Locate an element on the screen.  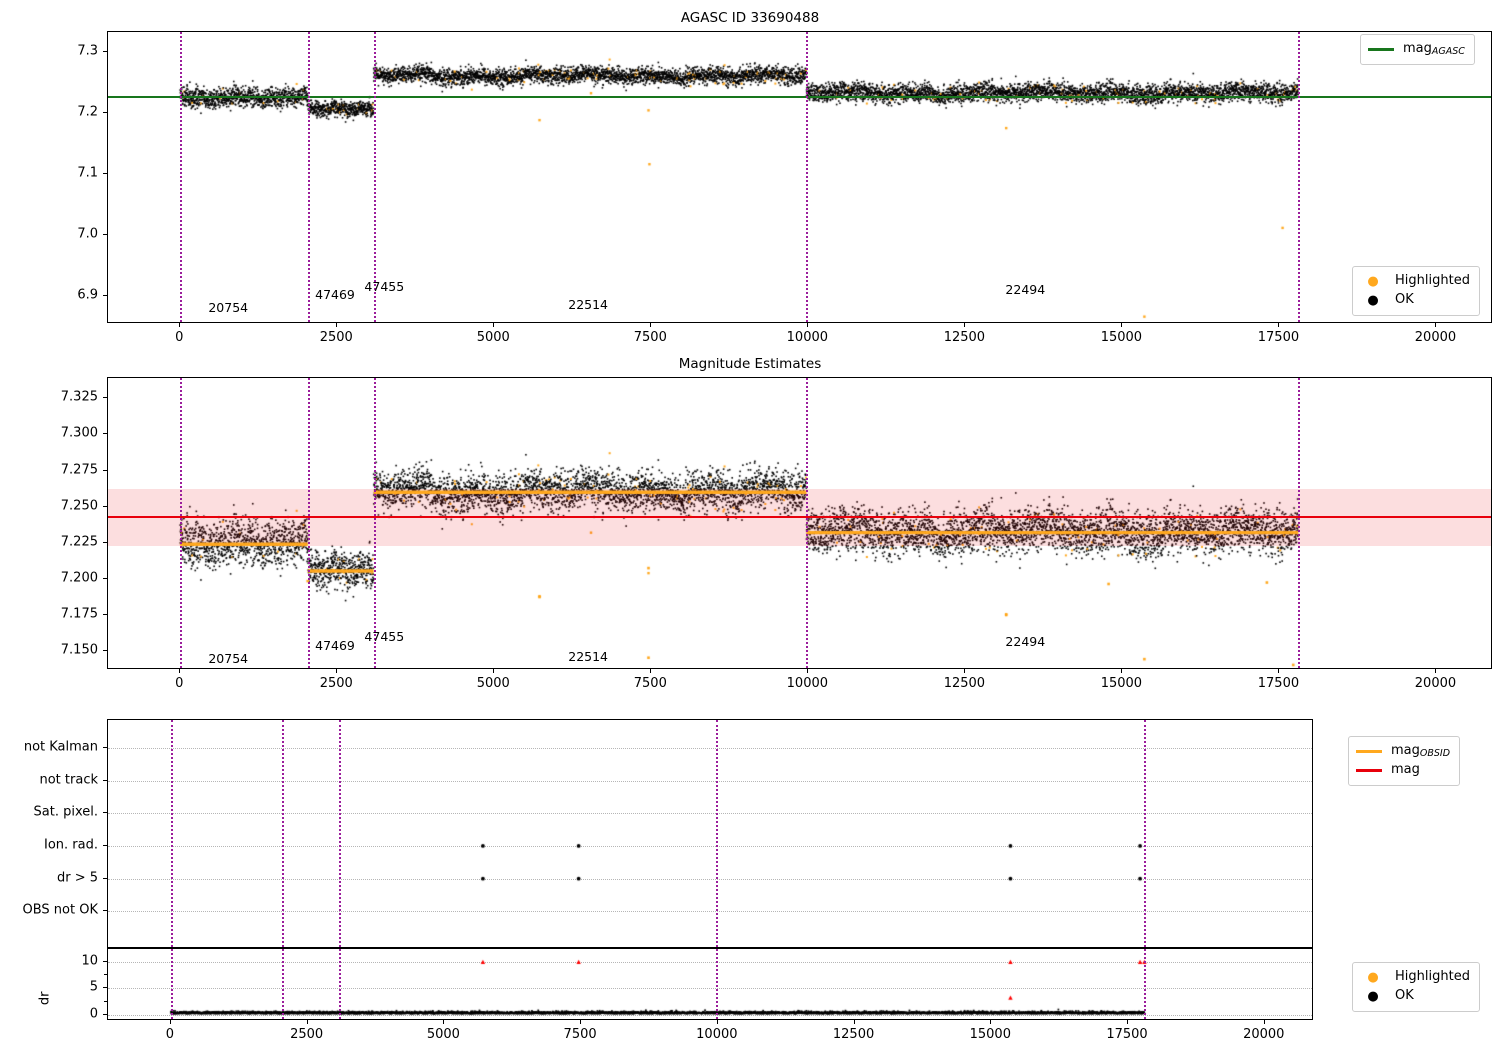
panel1-legend-points: ● Highlighted ● OK is located at coordinates (1416, 291).